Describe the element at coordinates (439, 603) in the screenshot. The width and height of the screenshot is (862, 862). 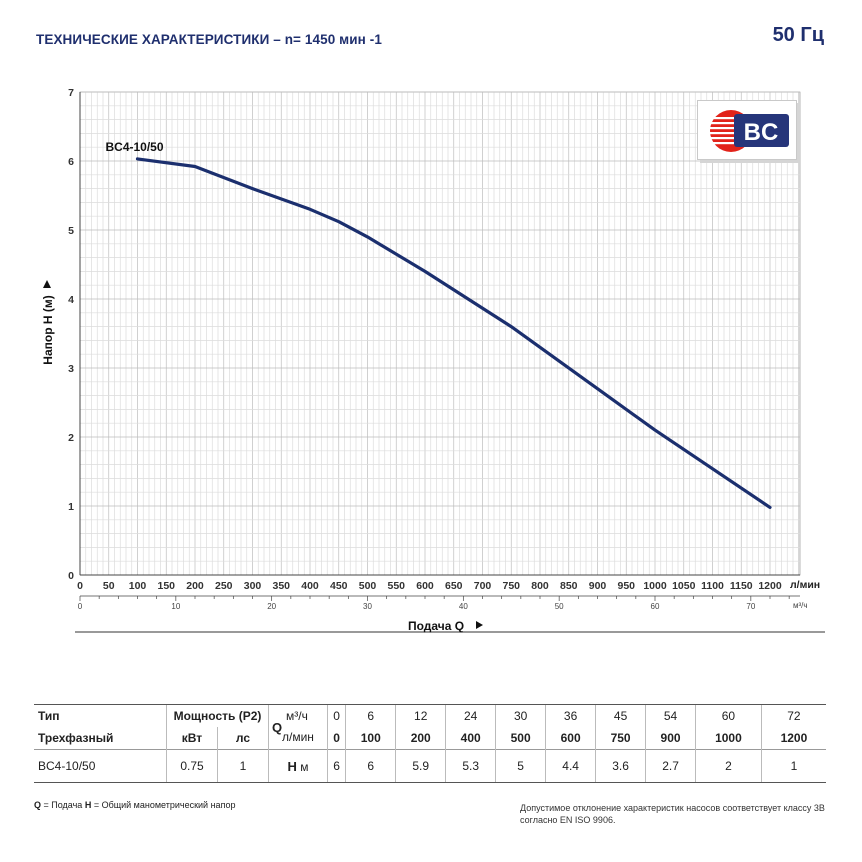
I see `secondary-x-axis: 0 10 20 30 40 50 60 70` at that location.